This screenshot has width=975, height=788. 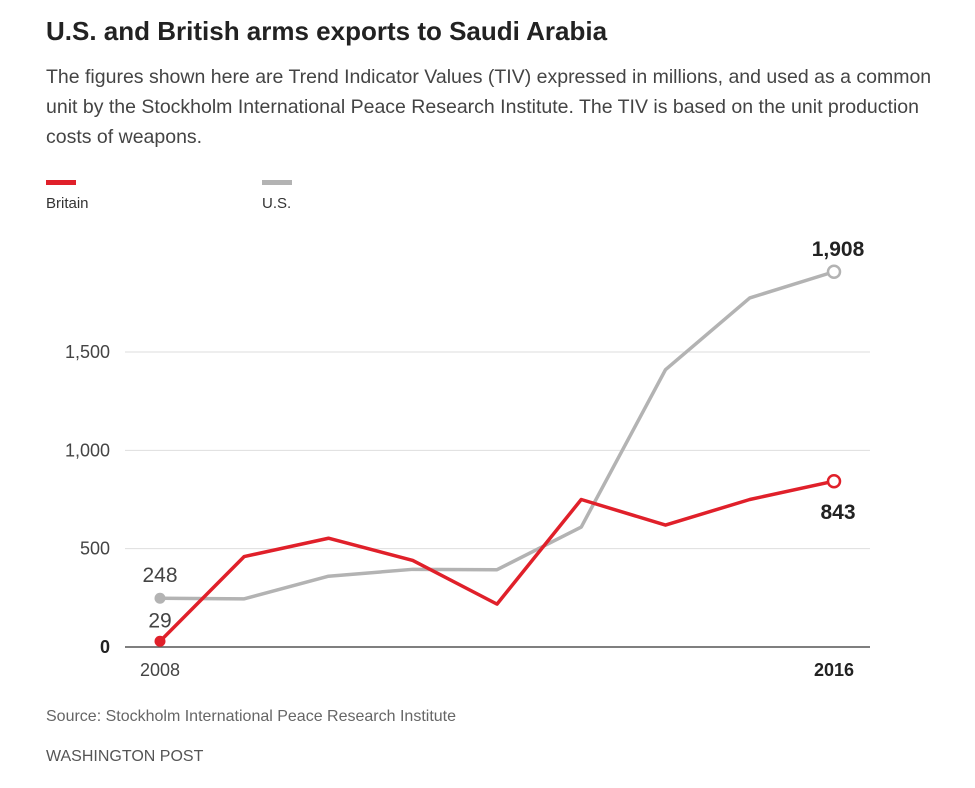 I want to click on series-line-britain, so click(x=497, y=561).